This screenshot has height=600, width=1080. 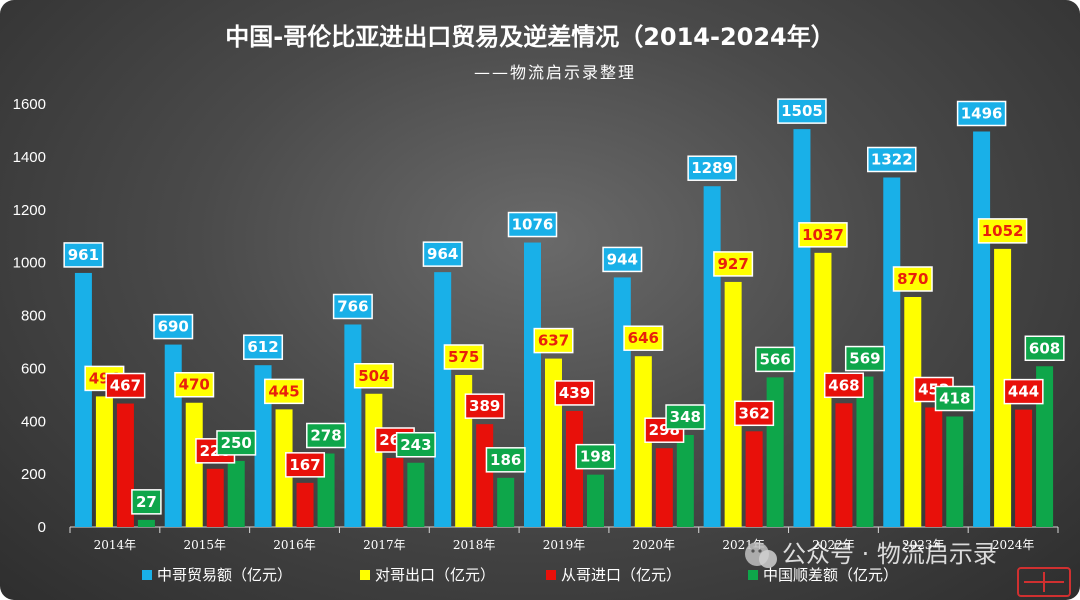 I want to click on x-tick-label: 2018年, so click(x=474, y=545).